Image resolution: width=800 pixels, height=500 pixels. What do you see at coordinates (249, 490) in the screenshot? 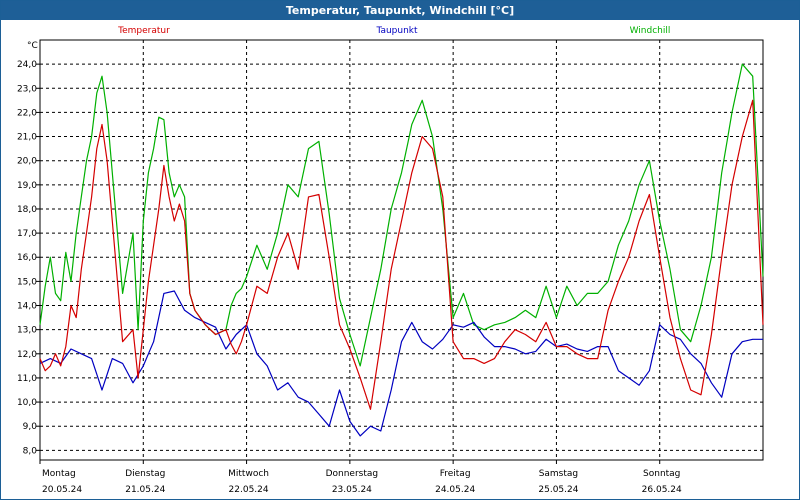
I see `x-tick-date: 22.05.24` at bounding box center [249, 490].